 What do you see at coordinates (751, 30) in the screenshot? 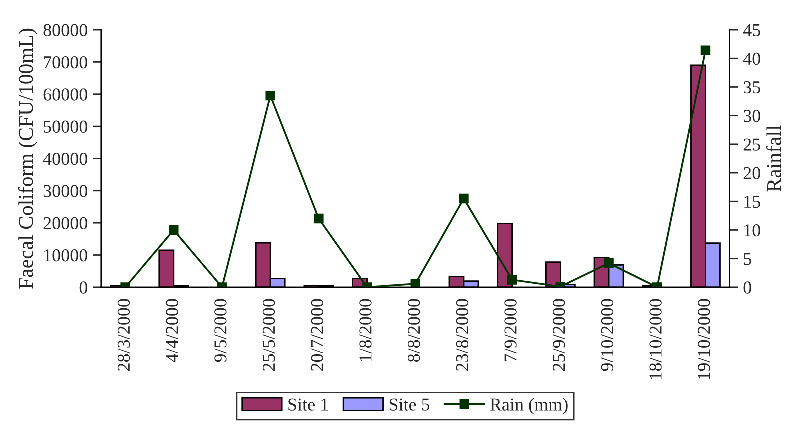
I see `y2-tick-label: 45` at bounding box center [751, 30].